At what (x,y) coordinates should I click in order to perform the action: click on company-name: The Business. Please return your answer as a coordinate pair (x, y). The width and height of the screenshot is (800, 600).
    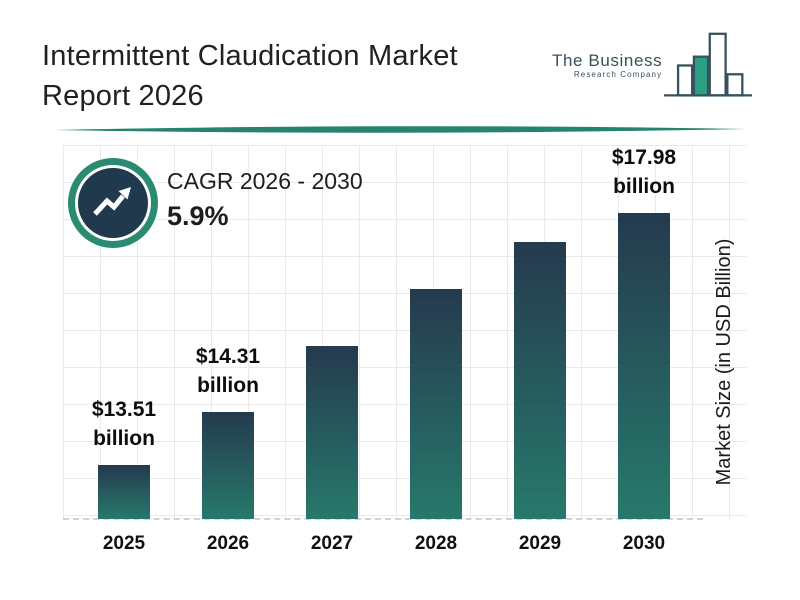
    Looking at the image, I should click on (607, 60).